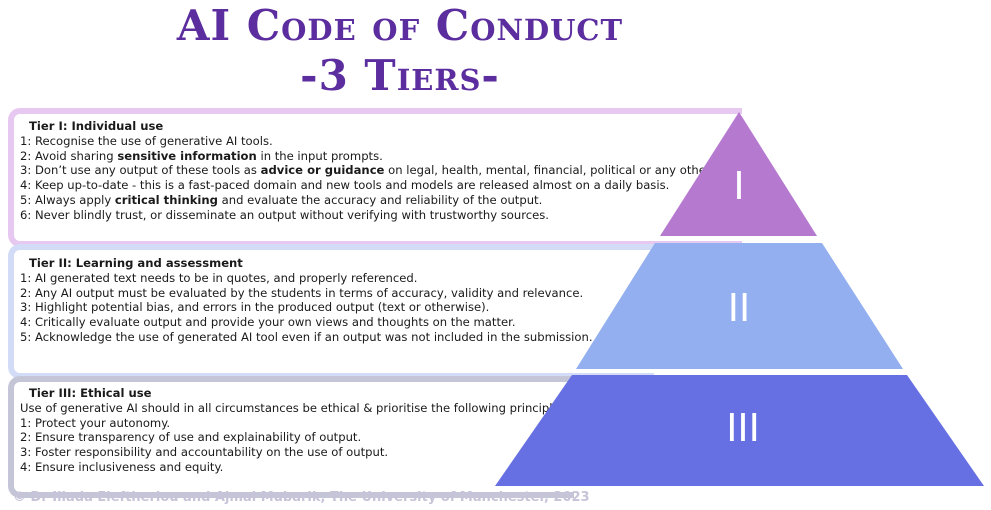 The width and height of the screenshot is (991, 510). What do you see at coordinates (295, 423) in the screenshot?
I see `tier-3-item: 1: Protect your autonomy.` at bounding box center [295, 423].